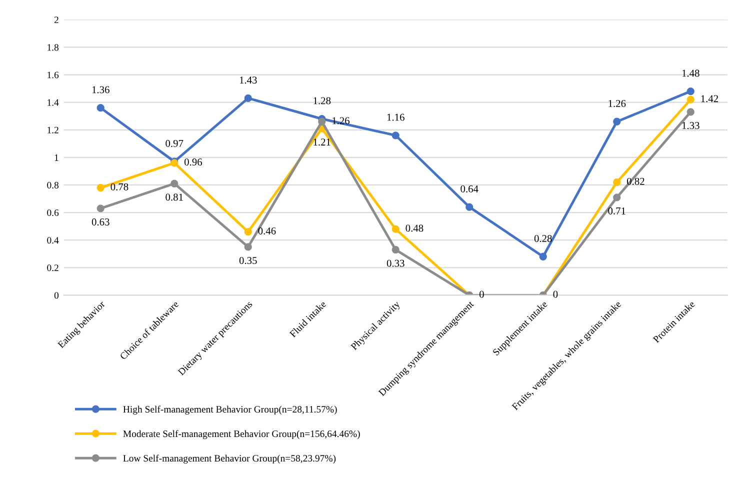 This screenshot has width=750, height=492. What do you see at coordinates (617, 210) in the screenshot?
I see `data-label: 0.71` at bounding box center [617, 210].